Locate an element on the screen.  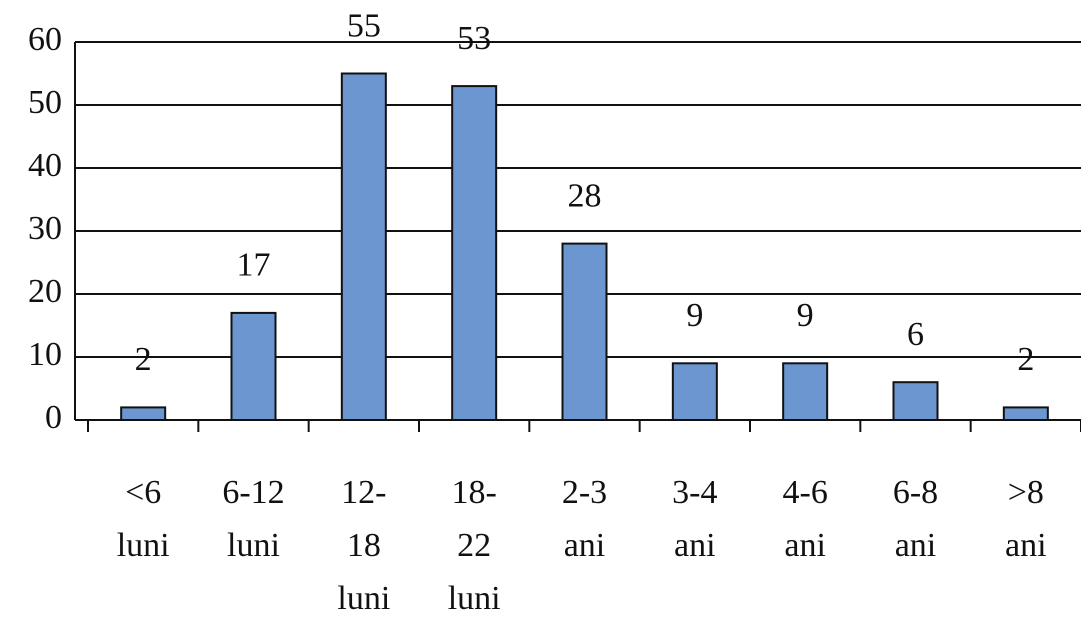
x-tick-label: 2-3 is located at coordinates (584, 492).